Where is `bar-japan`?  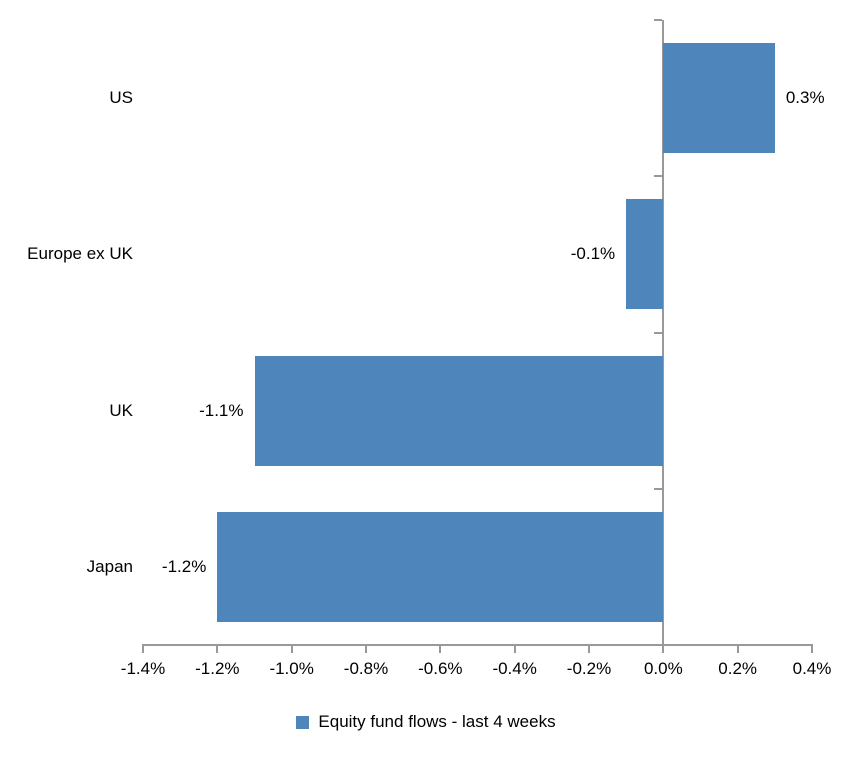
bar-japan is located at coordinates (440, 566).